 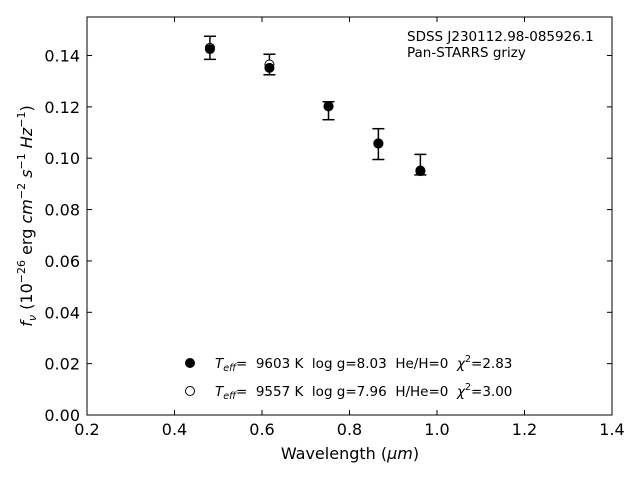 I want to click on x-tick-label: 1.0, so click(x=436, y=429).